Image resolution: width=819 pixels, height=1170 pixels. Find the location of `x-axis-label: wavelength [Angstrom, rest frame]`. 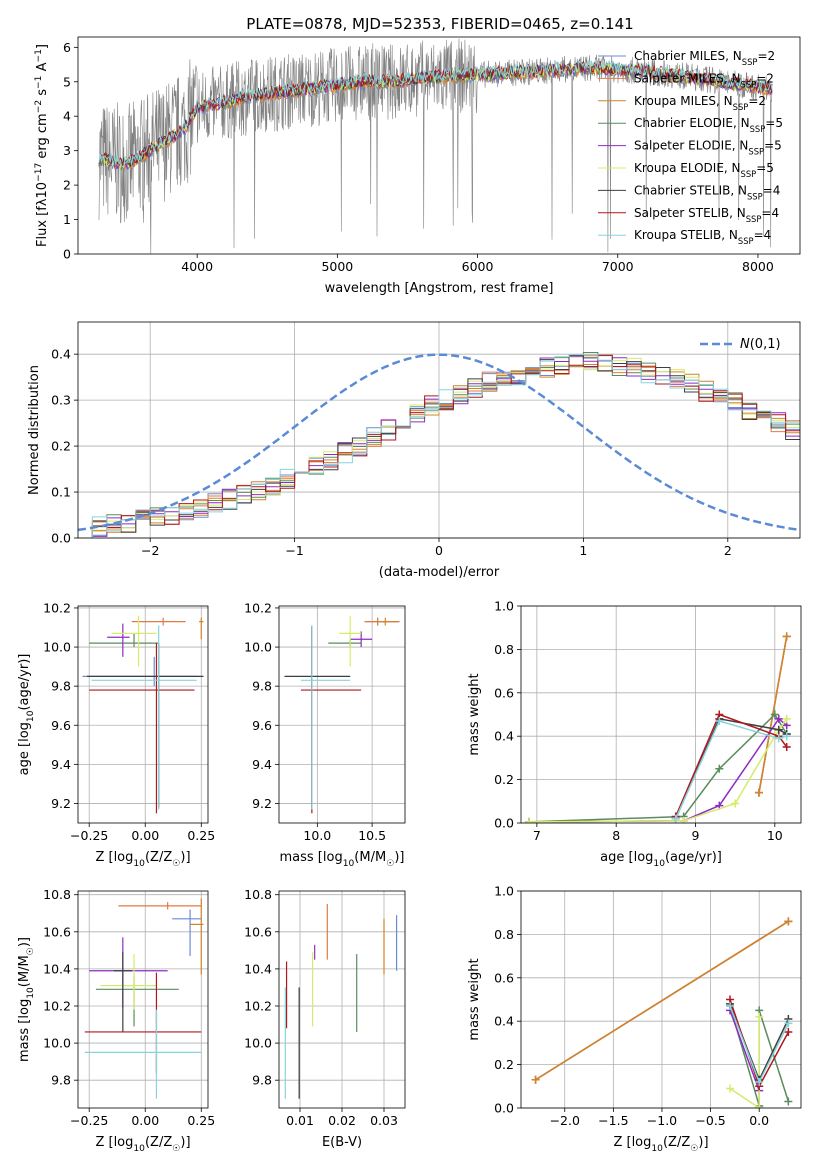

x-axis-label: wavelength [Angstrom, rest frame] is located at coordinates (439, 288).